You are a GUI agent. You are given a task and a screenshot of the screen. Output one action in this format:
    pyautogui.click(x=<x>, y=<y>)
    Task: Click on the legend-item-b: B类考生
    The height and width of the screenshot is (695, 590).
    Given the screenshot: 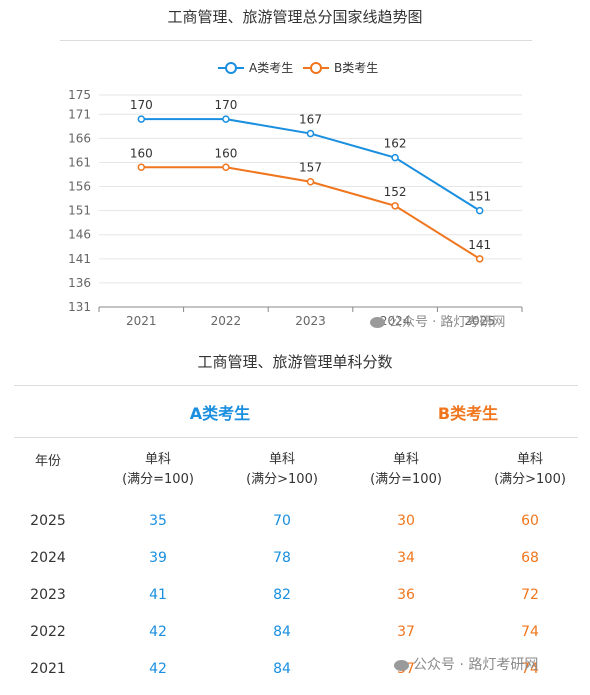 What is the action you would take?
    pyautogui.click(x=340, y=68)
    